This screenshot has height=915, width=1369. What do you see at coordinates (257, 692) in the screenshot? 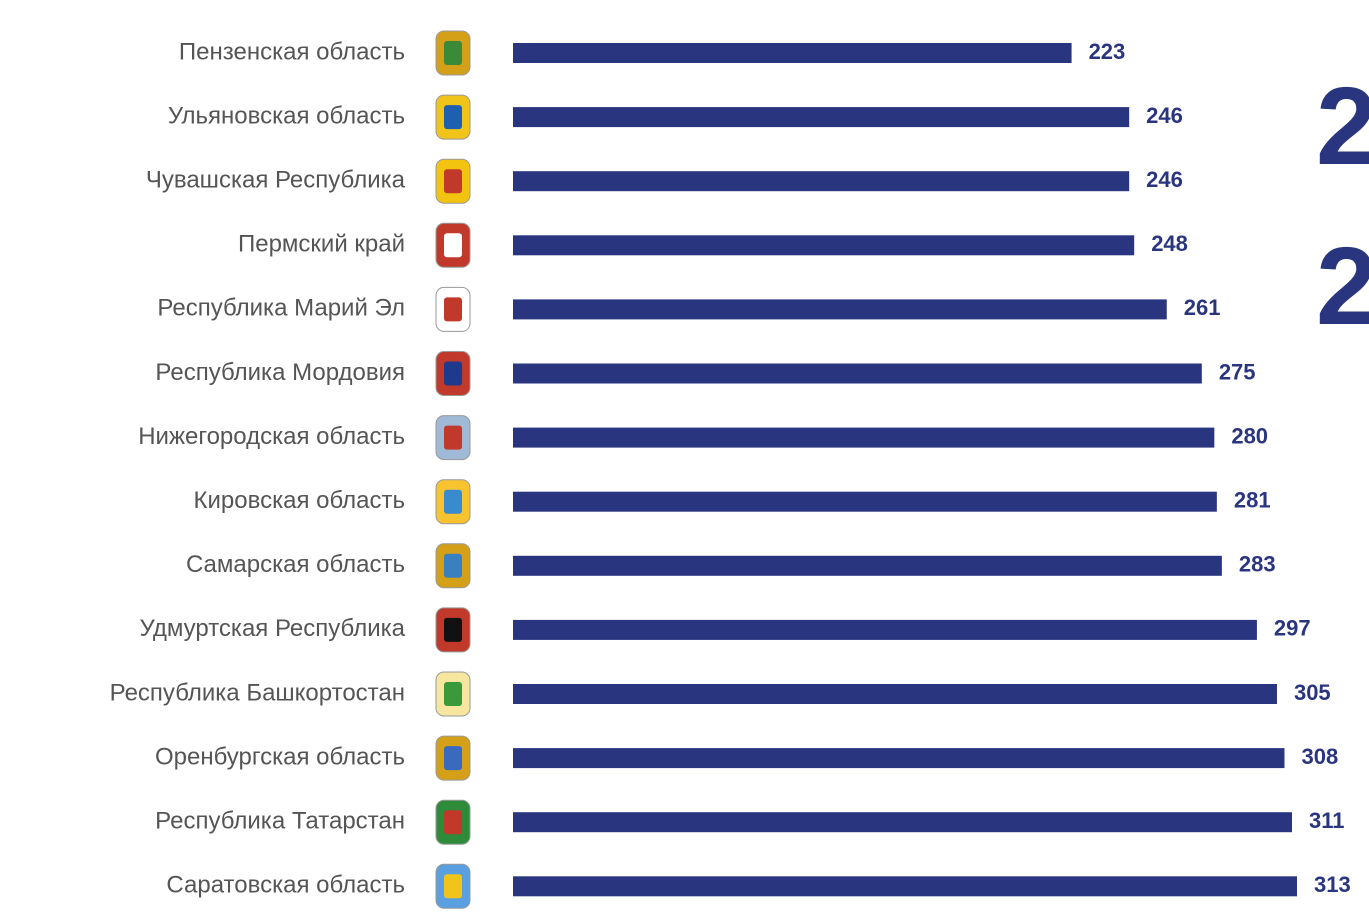
I see `category-label: Республика Башкортостан` at bounding box center [257, 692].